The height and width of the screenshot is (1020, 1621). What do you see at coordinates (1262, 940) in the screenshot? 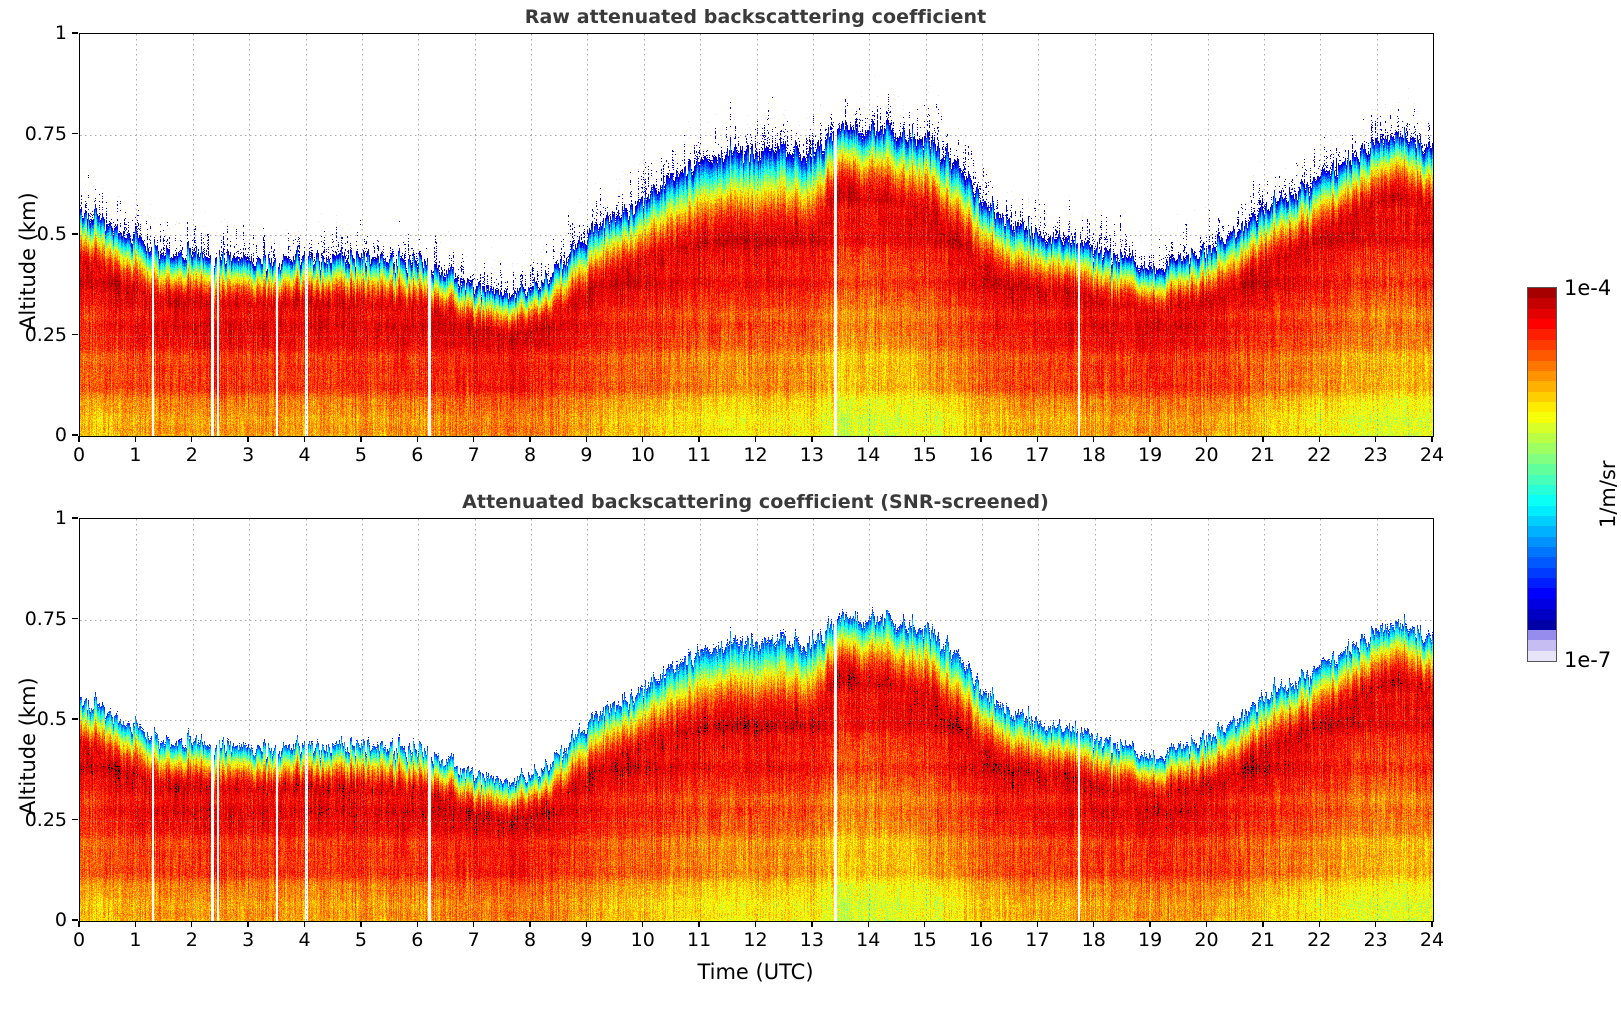
I see `xtick-label: 21` at bounding box center [1262, 940].